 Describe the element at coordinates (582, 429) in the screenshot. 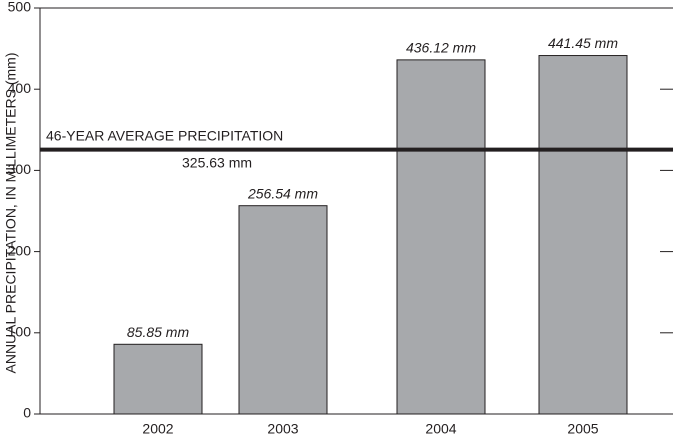

I see `x-tick-label: 2005` at that location.